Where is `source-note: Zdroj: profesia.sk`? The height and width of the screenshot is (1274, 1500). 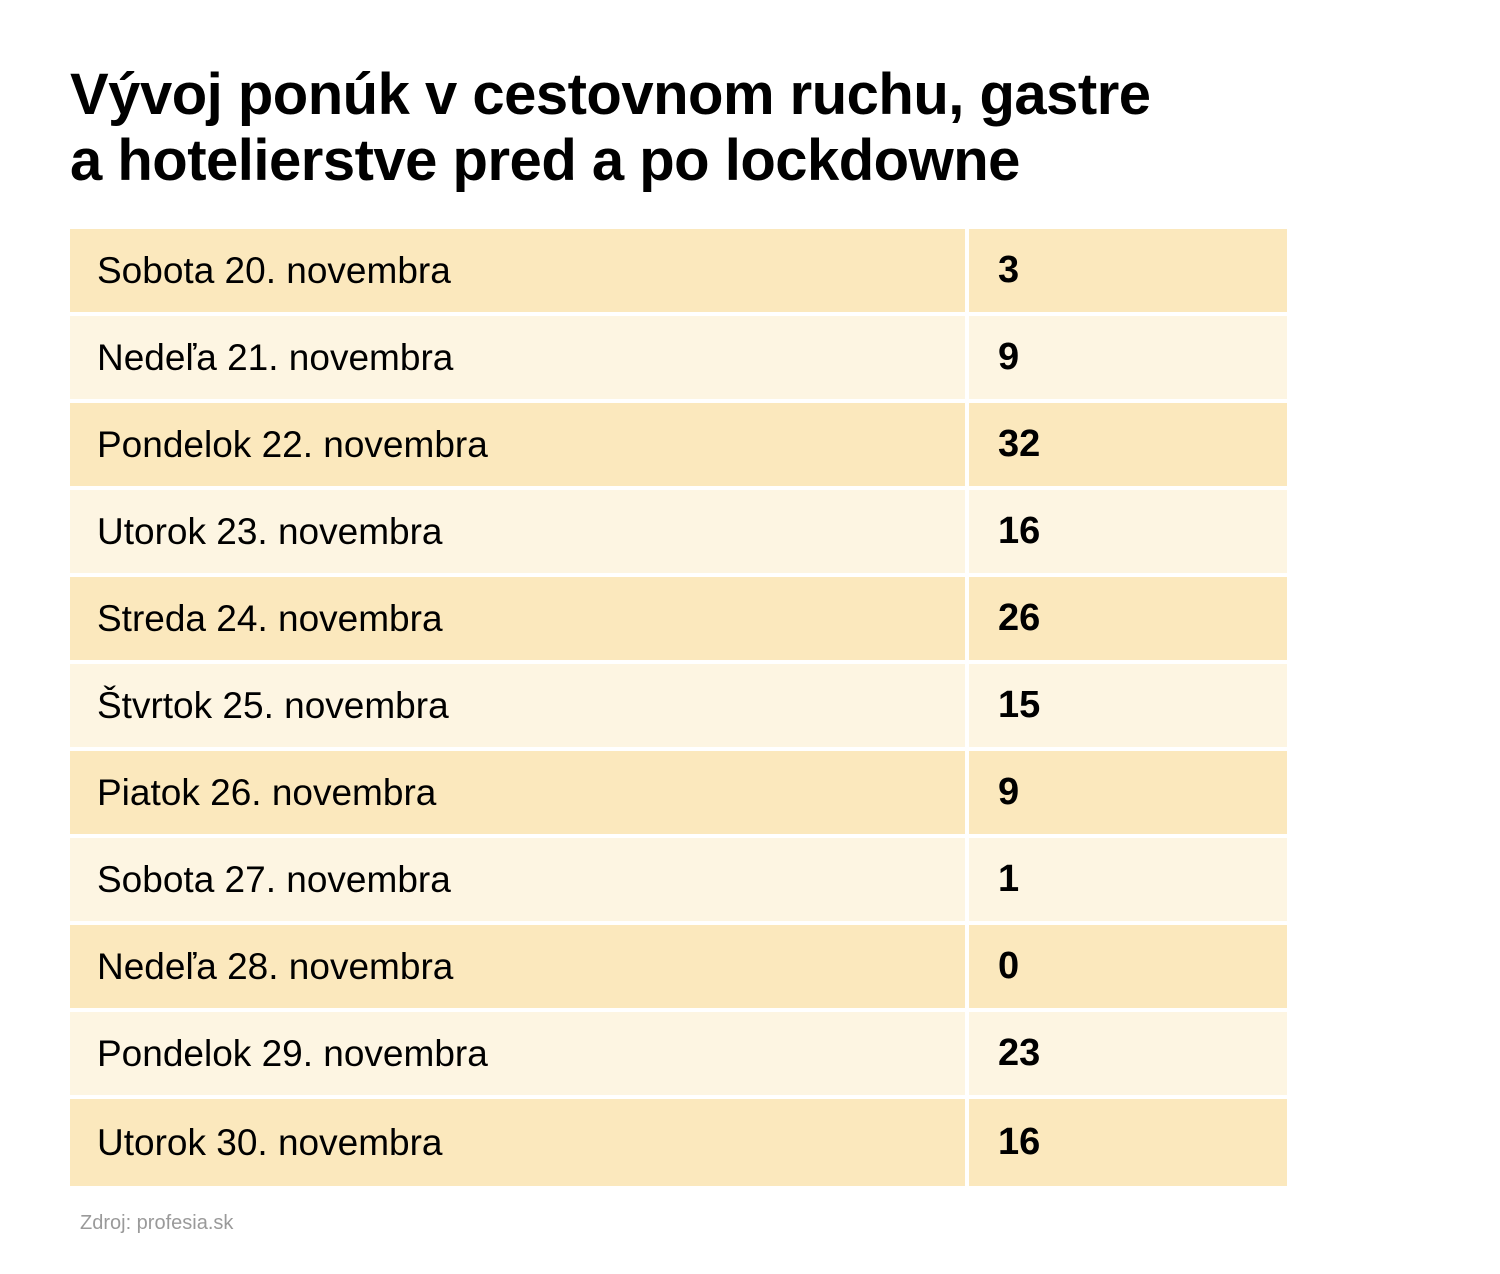 source-note: Zdroj: profesia.sk is located at coordinates (157, 1223).